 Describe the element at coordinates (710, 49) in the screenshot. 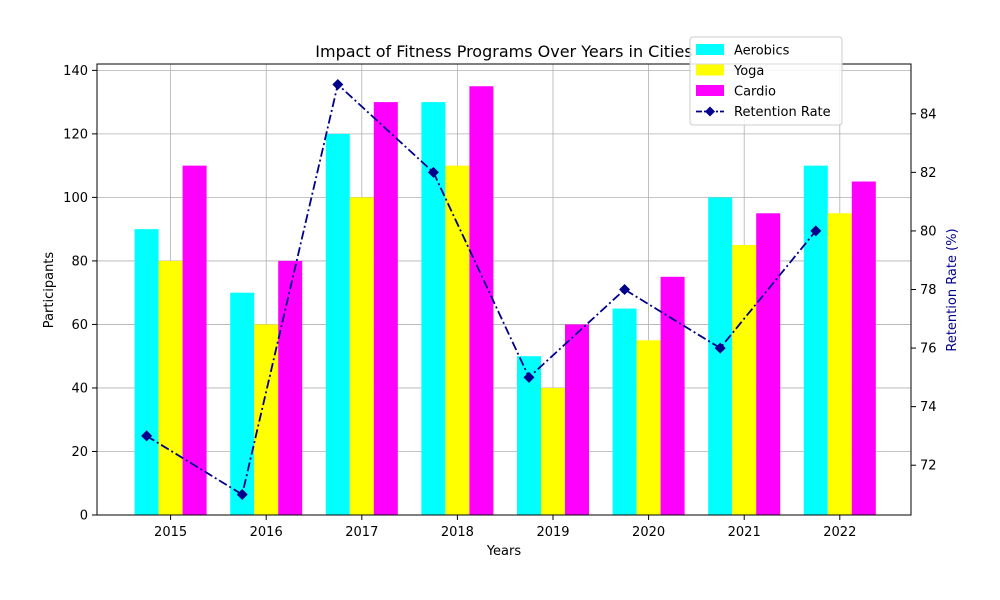

I see `legend-swatch-aerobics` at that location.